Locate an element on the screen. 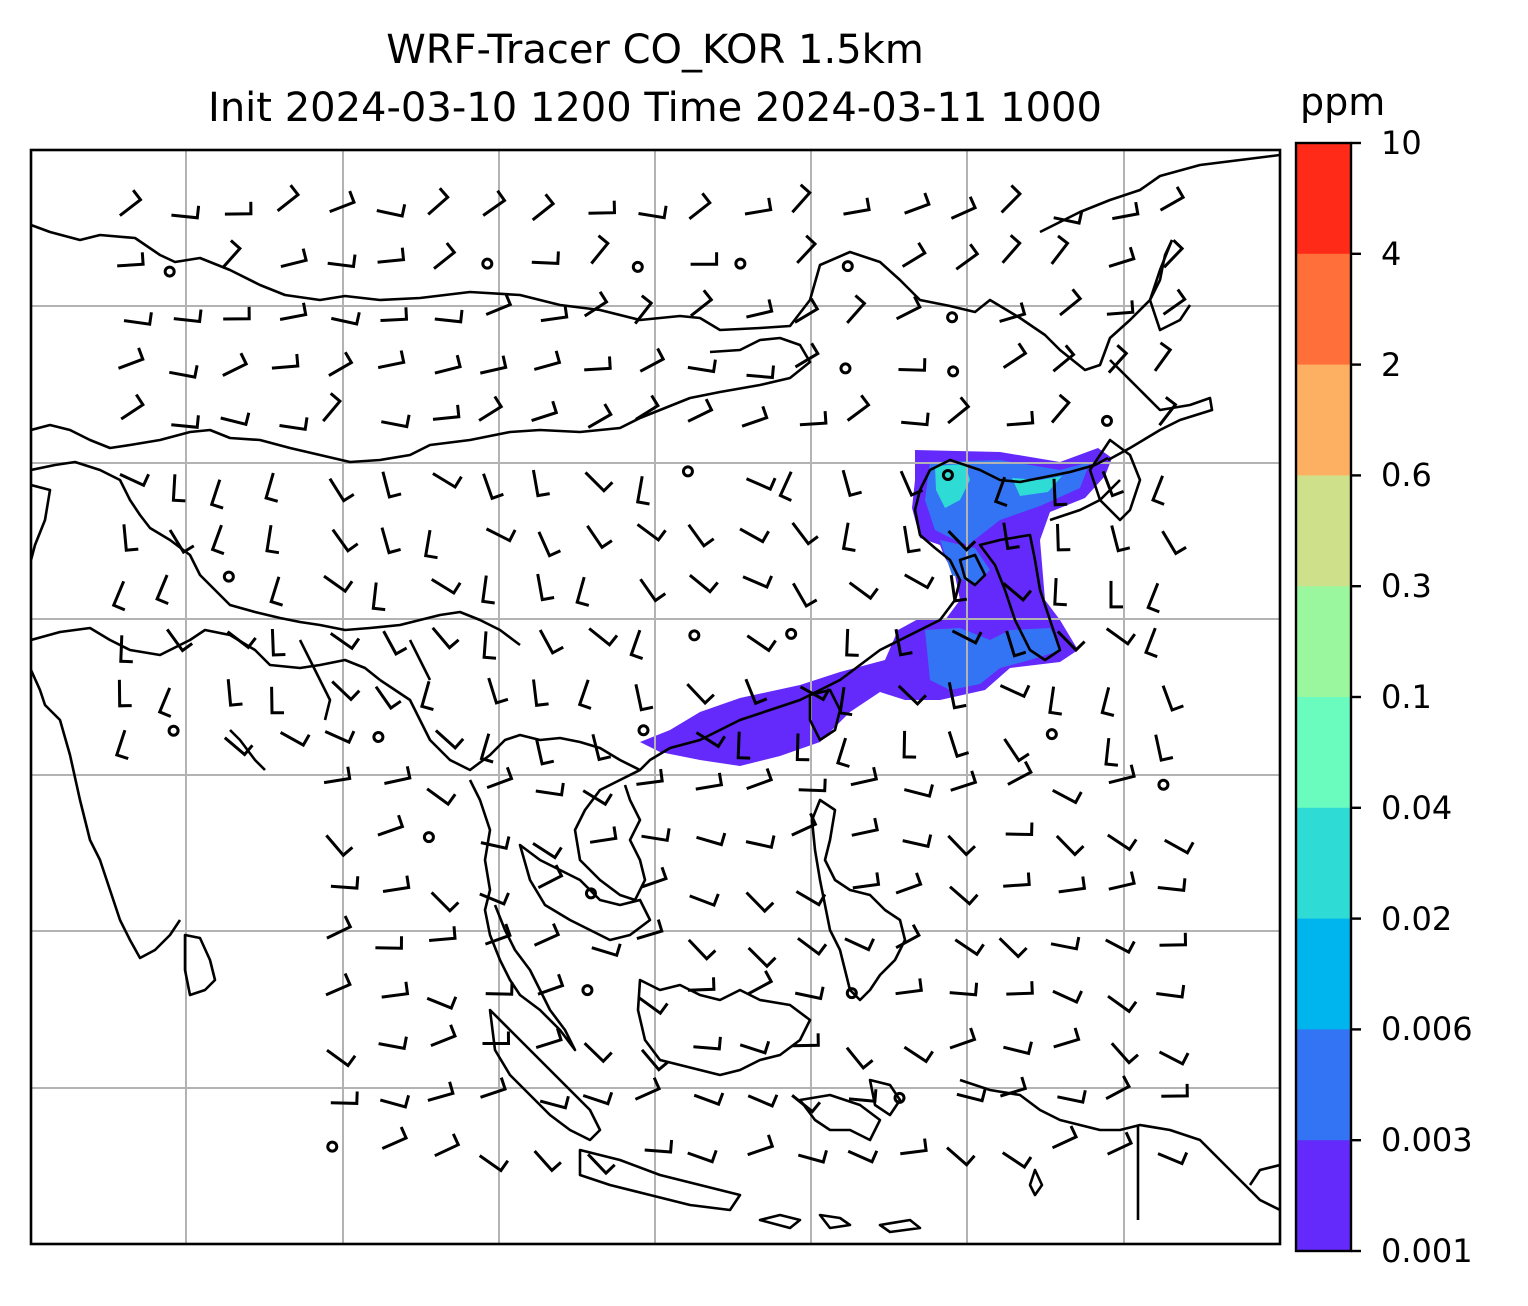  colorbar-tick-label: 0.6 is located at coordinates (1406, 475).